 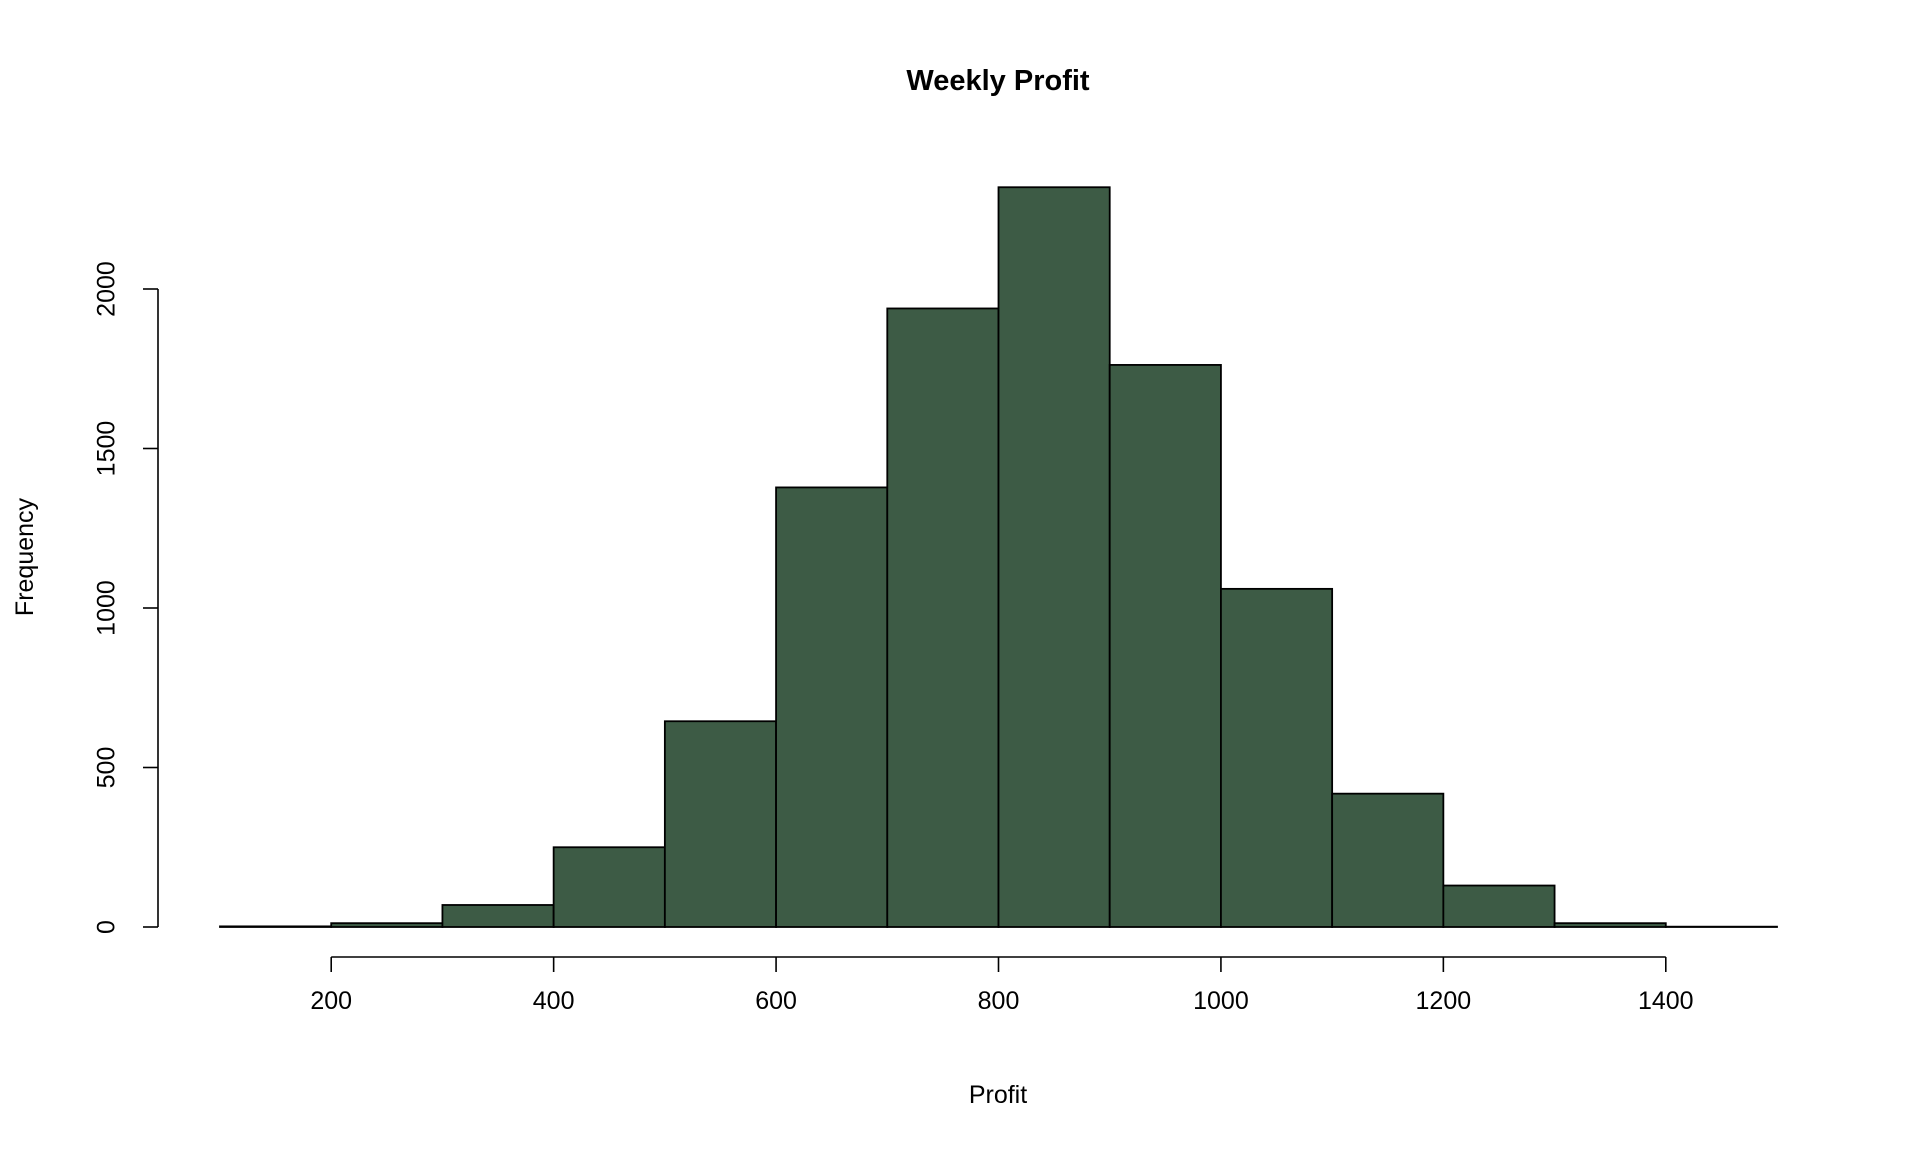 What do you see at coordinates (331, 1001) in the screenshot?
I see `x-tick-label: 200` at bounding box center [331, 1001].